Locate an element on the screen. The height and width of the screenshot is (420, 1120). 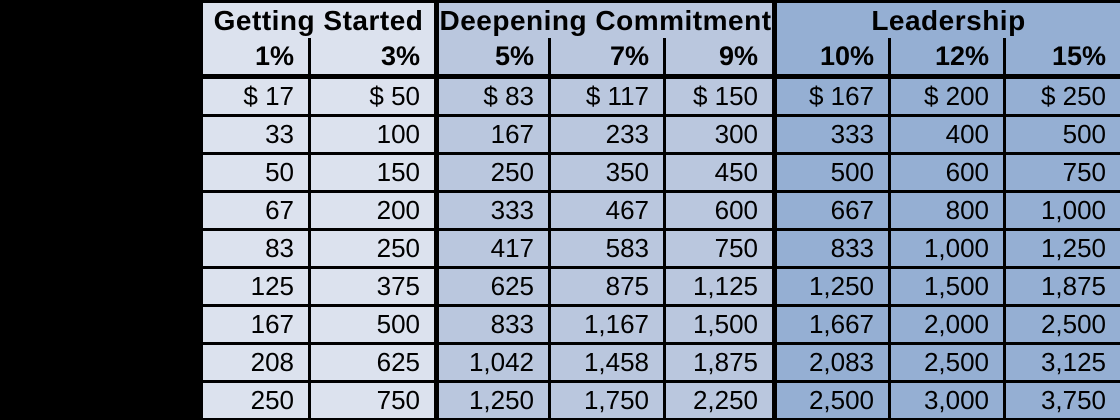
amount-cell: $ 167 is located at coordinates (832, 96).